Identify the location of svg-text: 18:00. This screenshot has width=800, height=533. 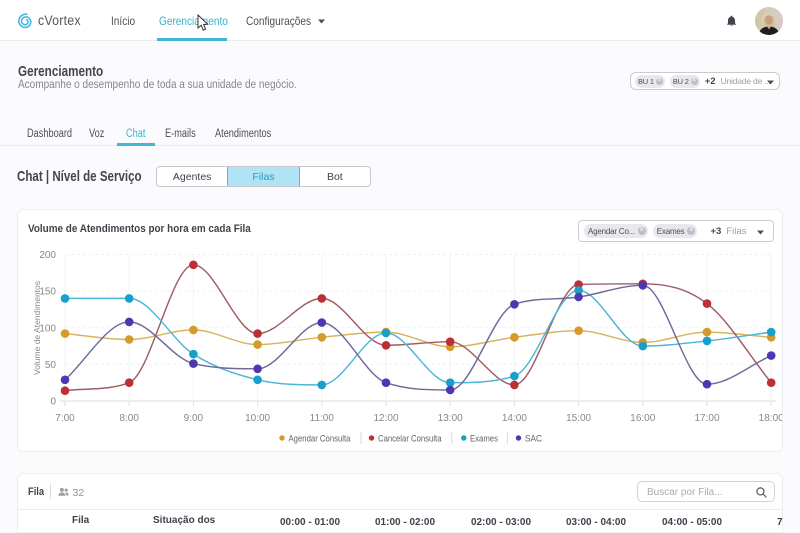
(770, 418).